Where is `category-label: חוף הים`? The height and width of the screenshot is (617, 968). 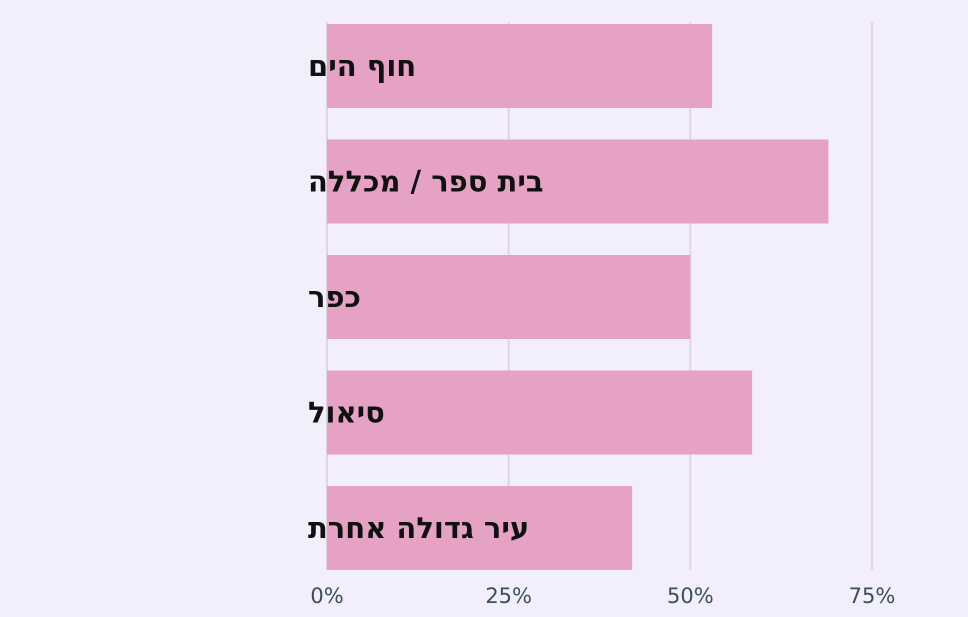
category-label: חוף הים is located at coordinates (362, 66).